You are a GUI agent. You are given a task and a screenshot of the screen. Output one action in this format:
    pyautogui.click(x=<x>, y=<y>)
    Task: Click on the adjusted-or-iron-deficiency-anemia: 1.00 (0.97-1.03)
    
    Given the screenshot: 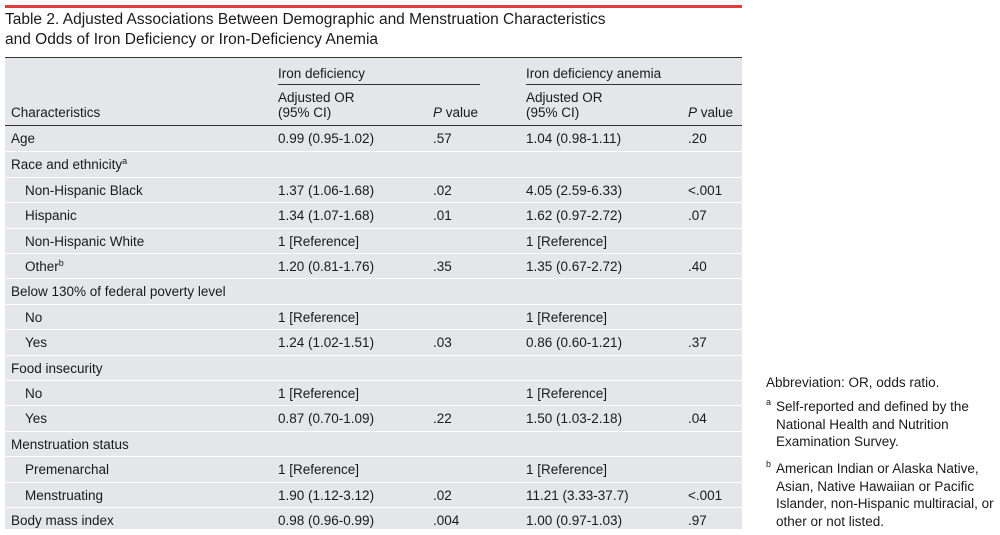 What is the action you would take?
    pyautogui.click(x=574, y=520)
    